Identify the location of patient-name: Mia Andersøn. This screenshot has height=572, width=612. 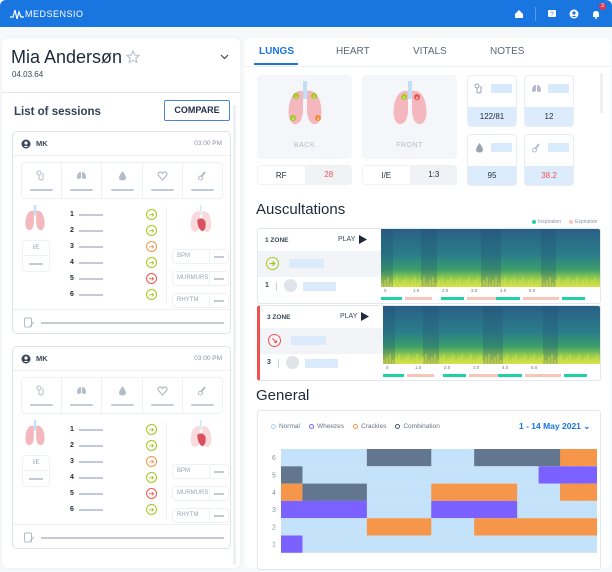
(67, 57).